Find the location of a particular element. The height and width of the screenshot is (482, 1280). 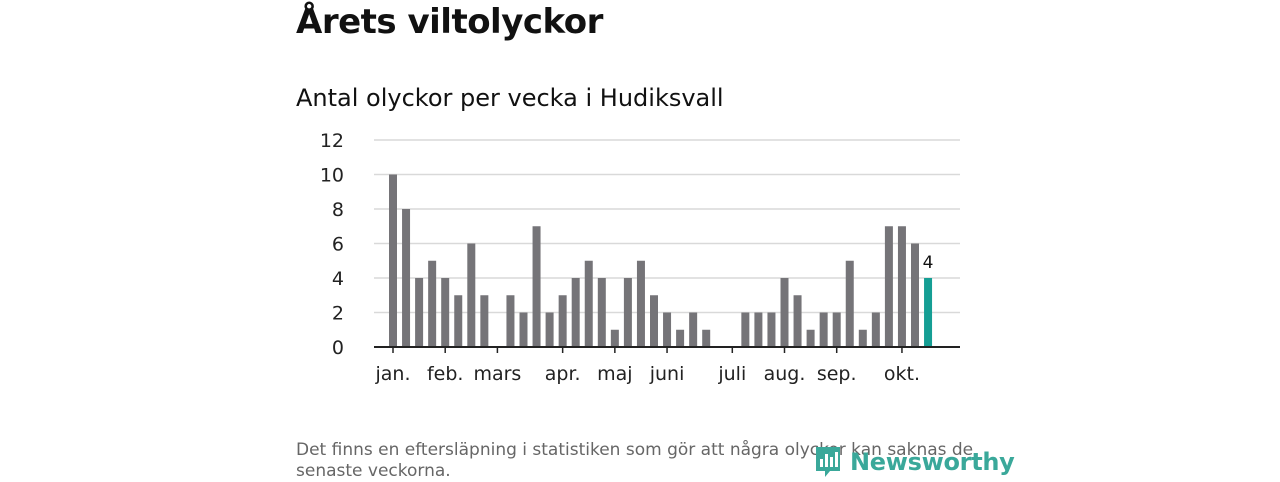

y-tick-label: 10 is located at coordinates (332, 176).